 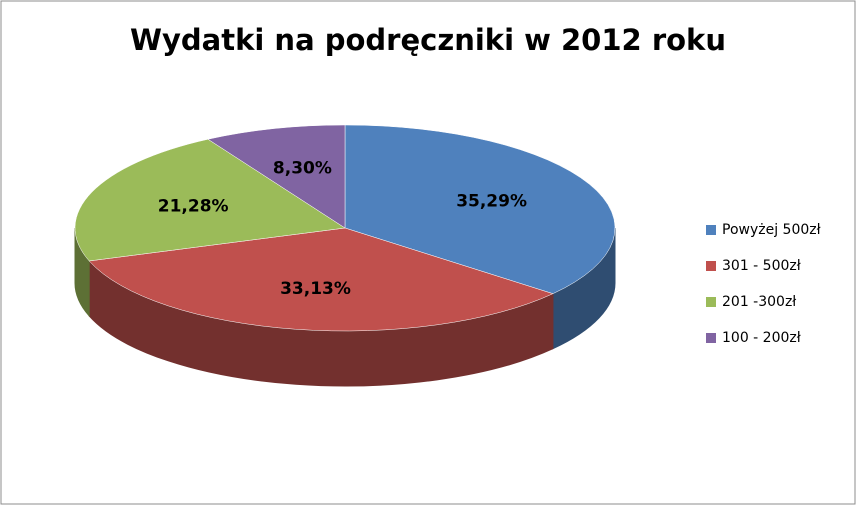 What do you see at coordinates (761, 338) in the screenshot?
I see `legend-label: 100 - 200zł` at bounding box center [761, 338].